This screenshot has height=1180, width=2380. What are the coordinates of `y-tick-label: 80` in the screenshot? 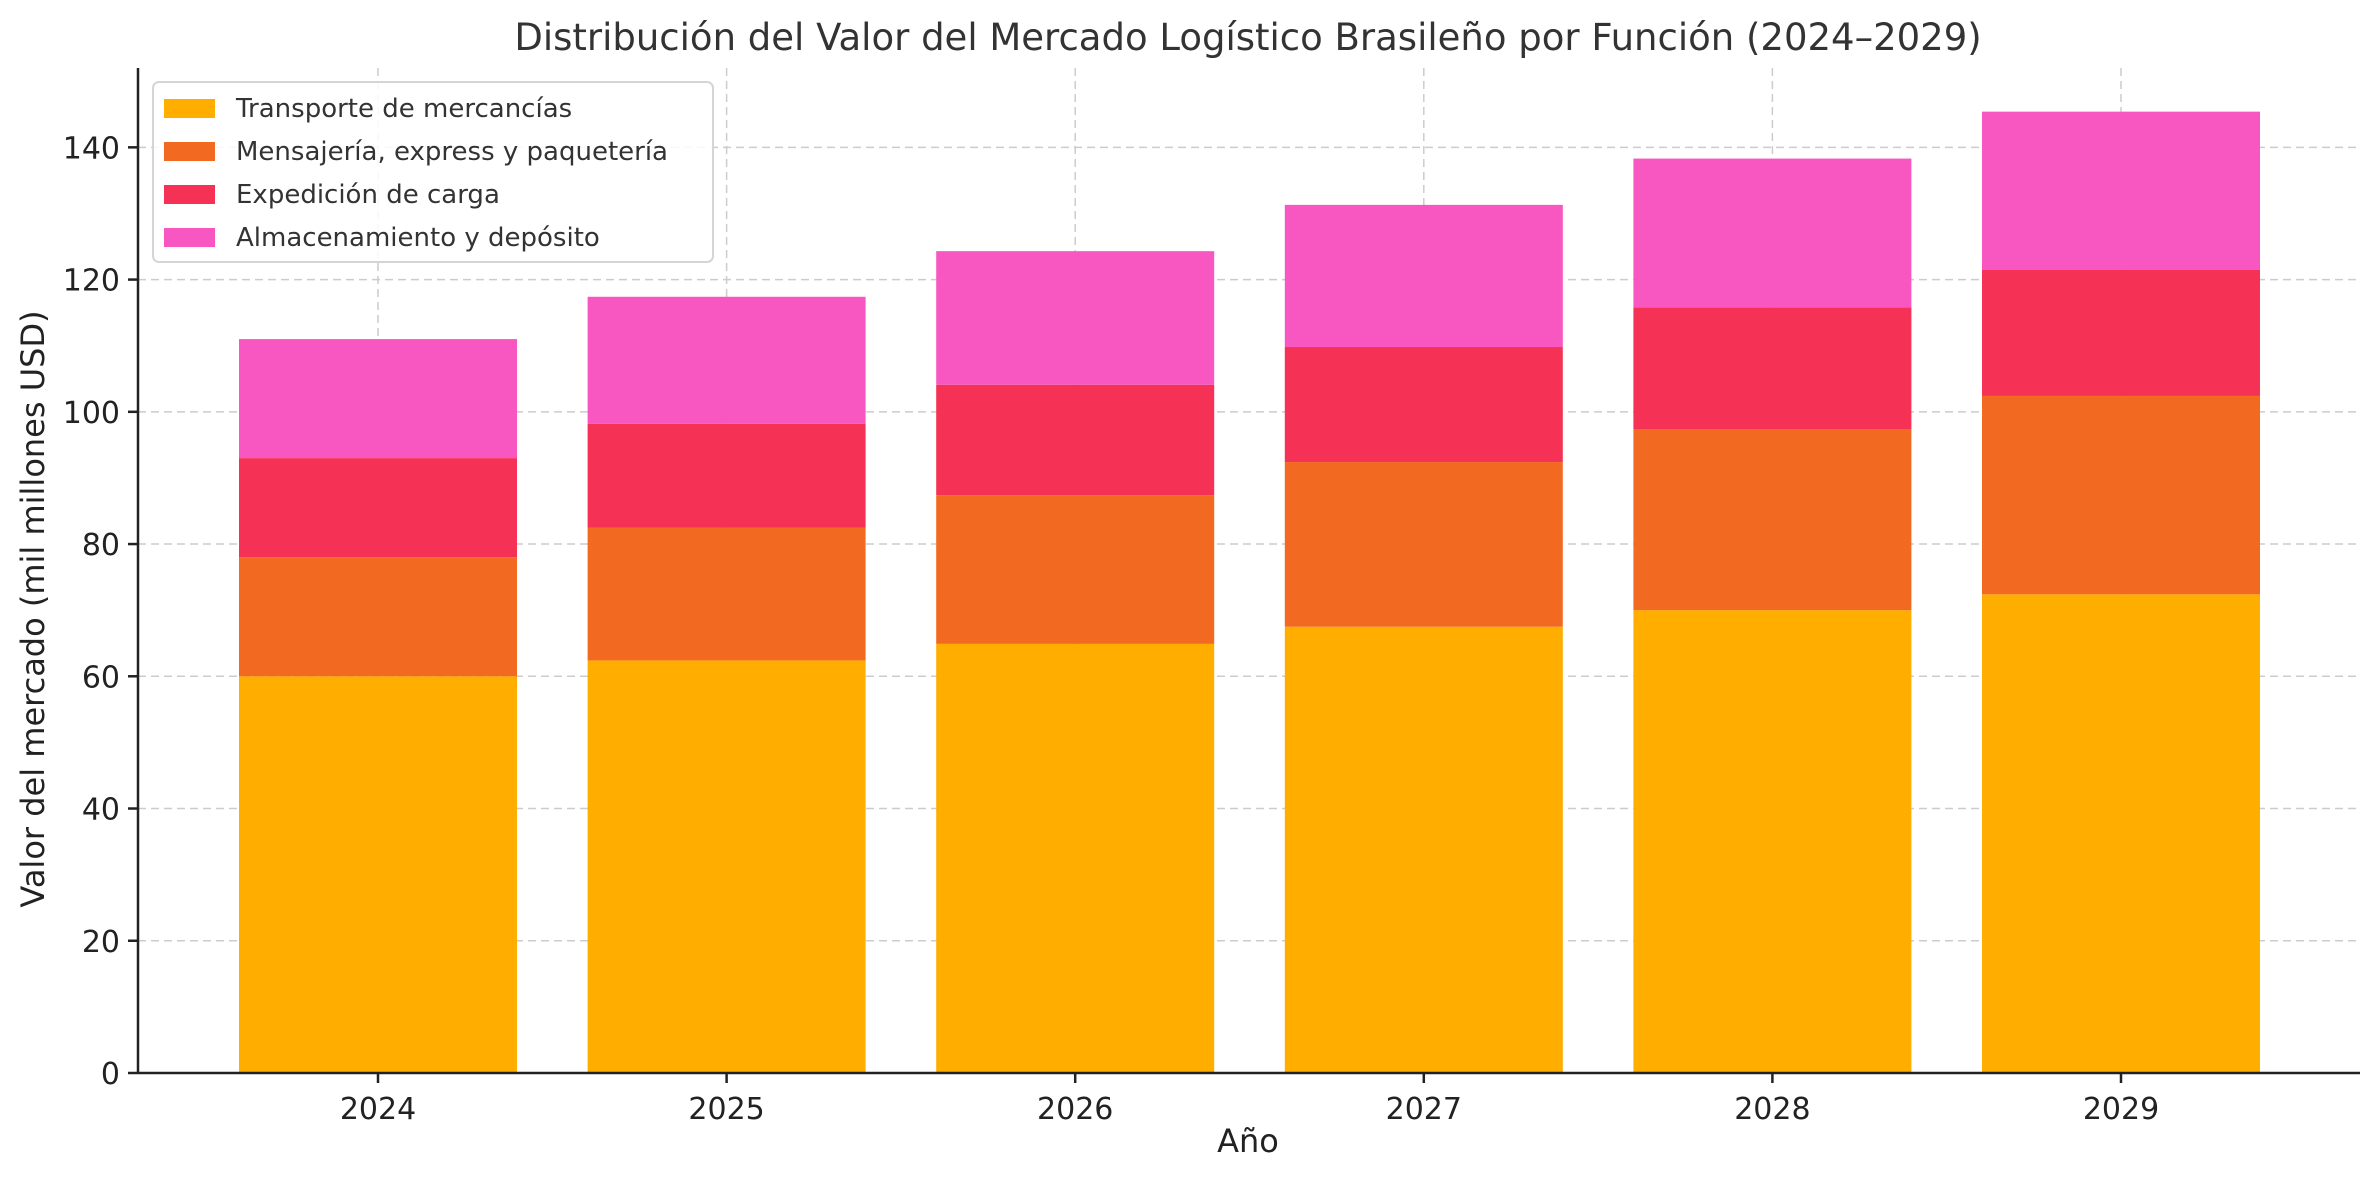 It's located at (101, 545).